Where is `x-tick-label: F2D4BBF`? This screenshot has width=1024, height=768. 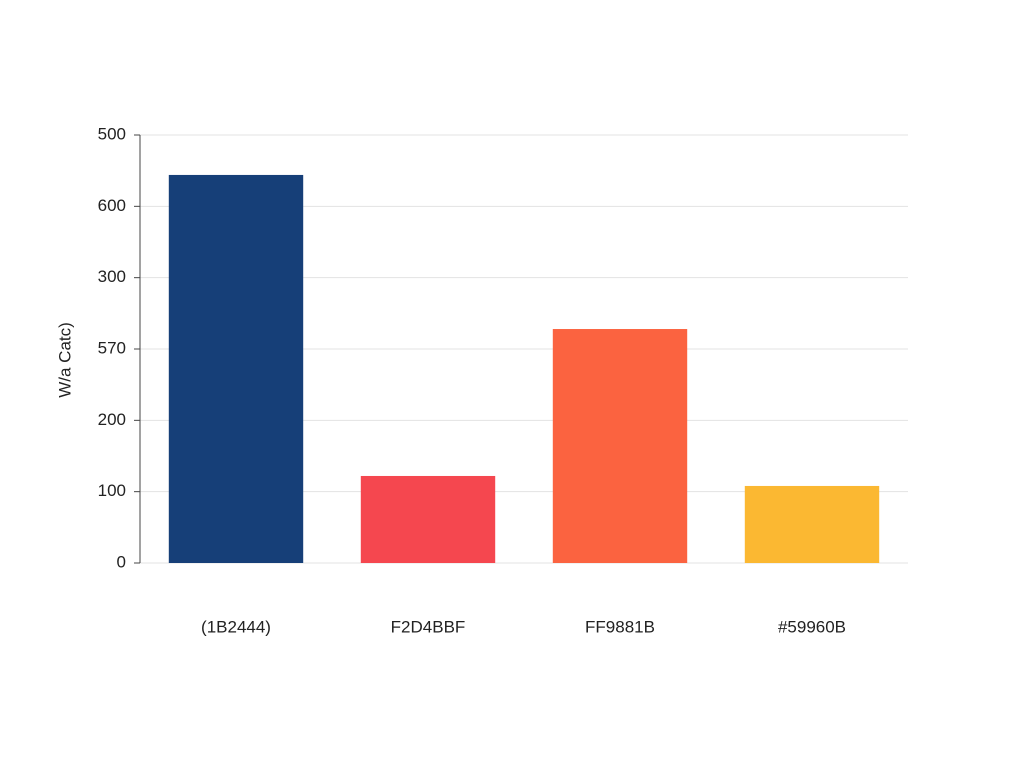 x-tick-label: F2D4BBF is located at coordinates (428, 626).